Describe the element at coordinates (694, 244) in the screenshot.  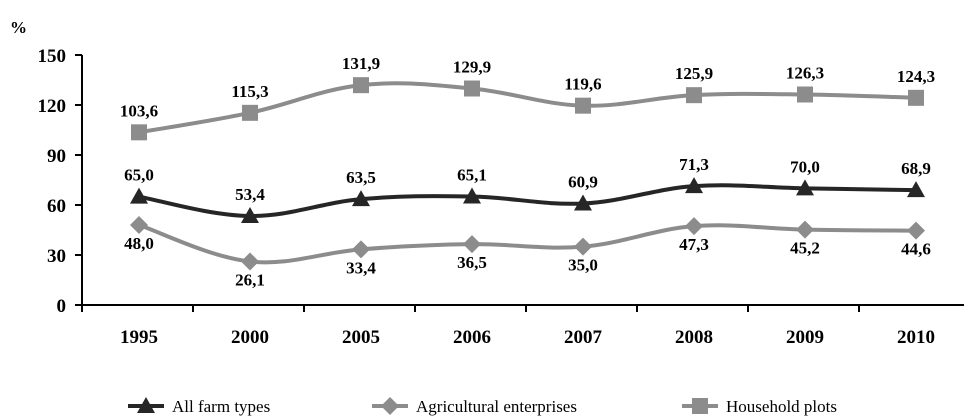
I see `data-label: 47,3` at that location.